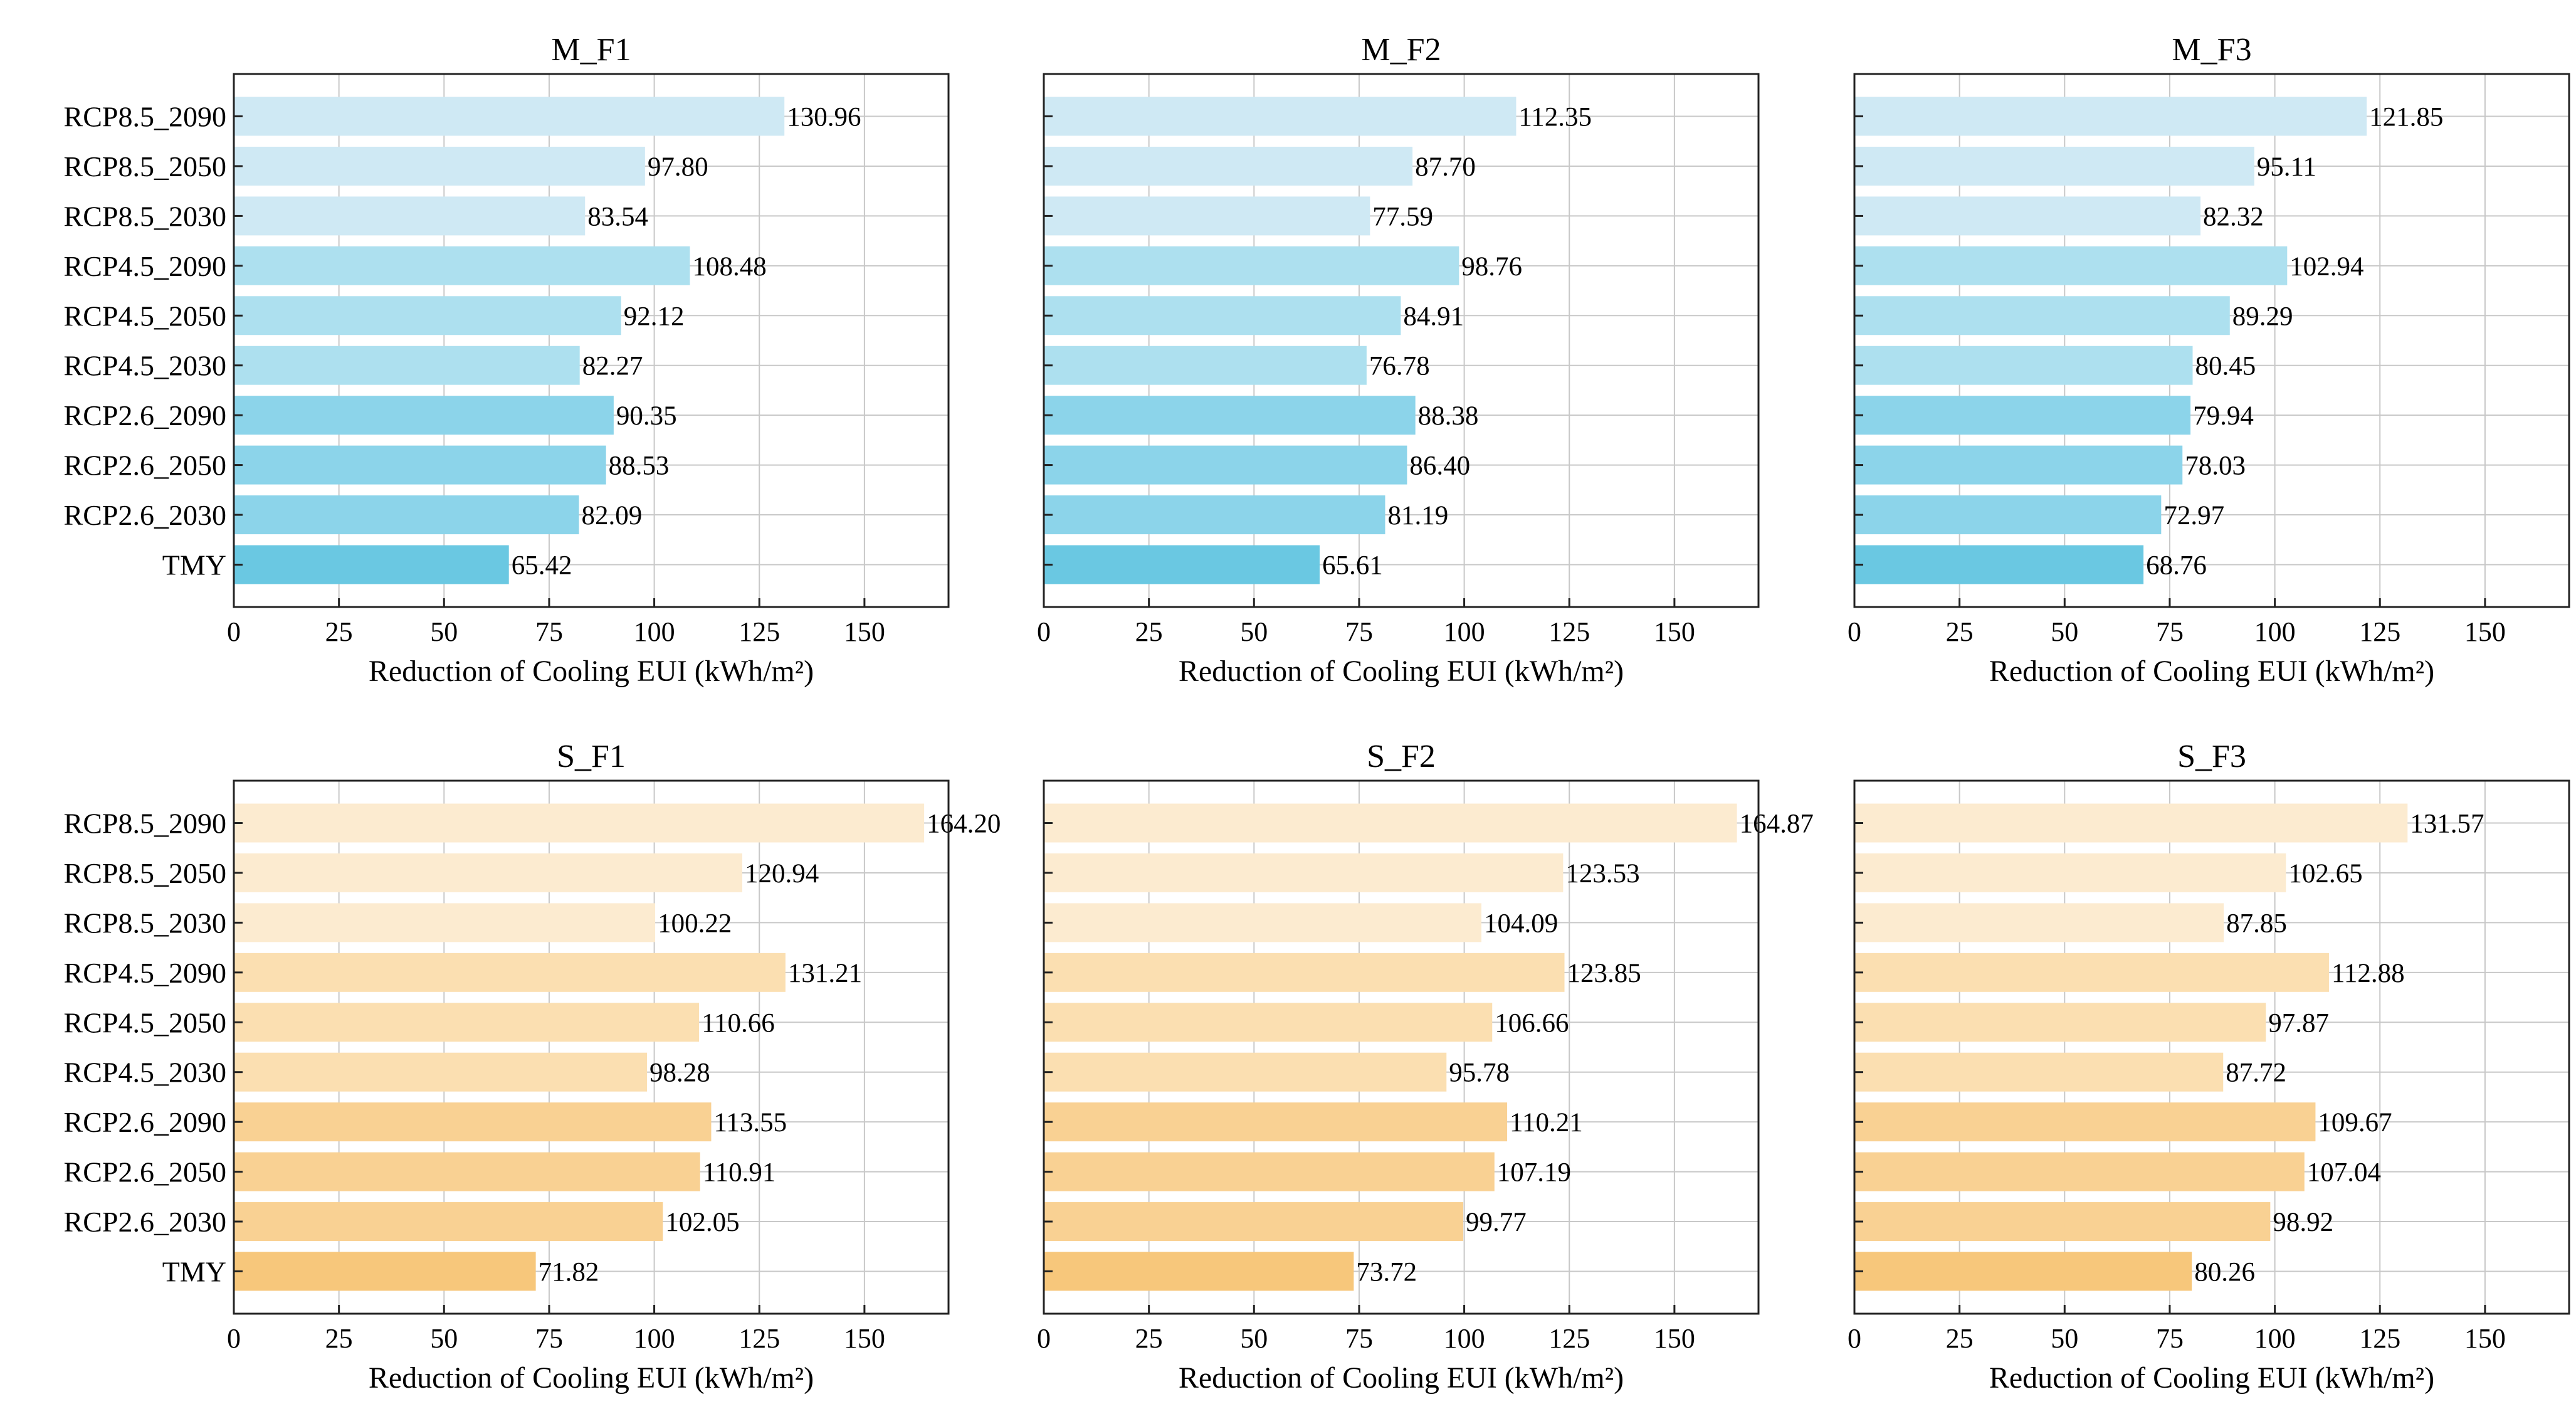 Image resolution: width=2576 pixels, height=1409 pixels. What do you see at coordinates (2406, 118) in the screenshot?
I see `bar-value-label: 121.85` at bounding box center [2406, 118].